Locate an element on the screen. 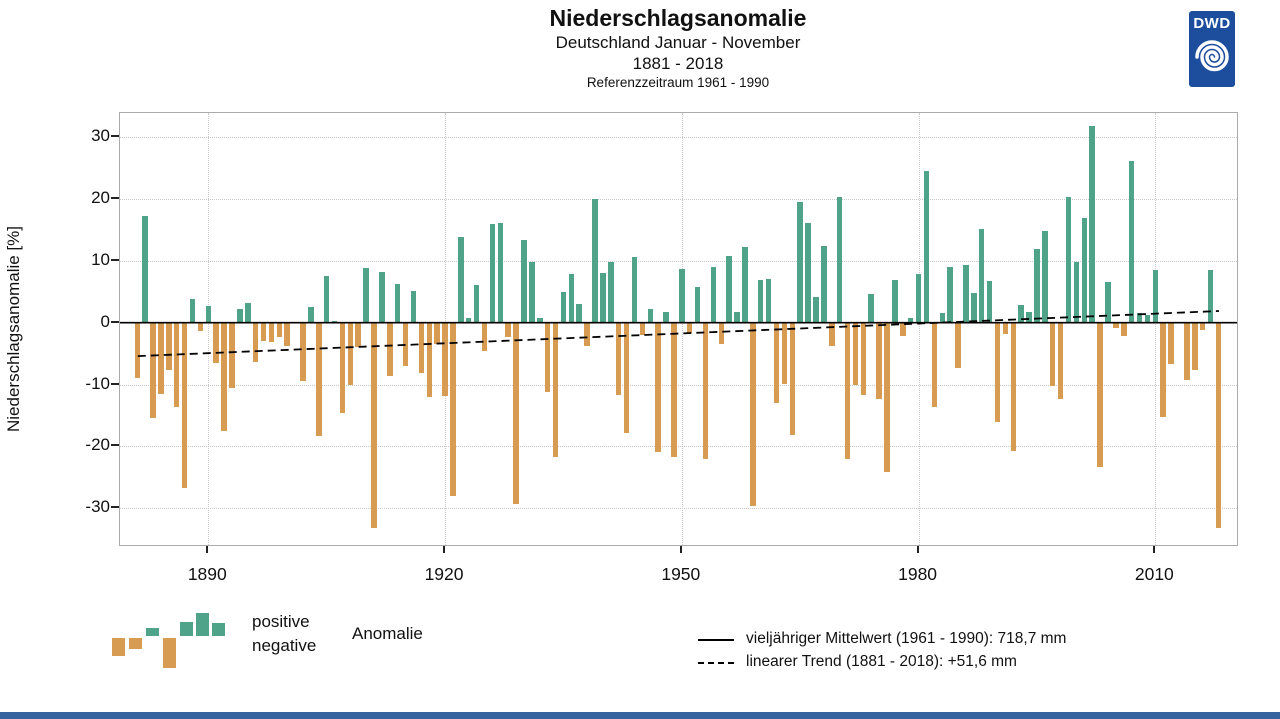  bar-1978 is located at coordinates (903, 329).